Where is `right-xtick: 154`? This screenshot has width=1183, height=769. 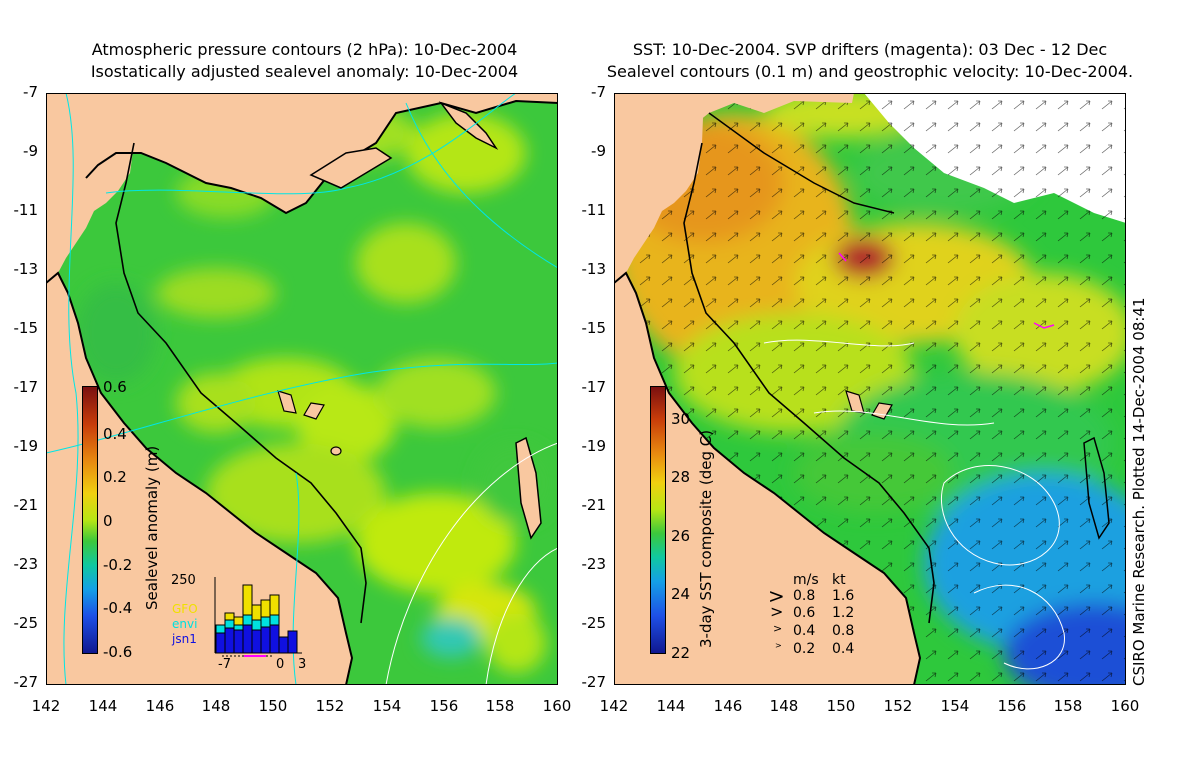
right-xtick: 154 is located at coordinates (955, 706).